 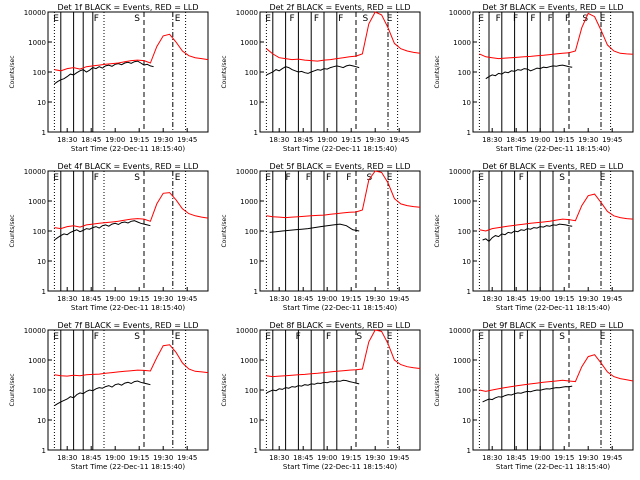 What do you see at coordinates (127, 325) in the screenshot?
I see `chart-title: Det 7f BLACK = Events, RED = LLD` at bounding box center [127, 325].